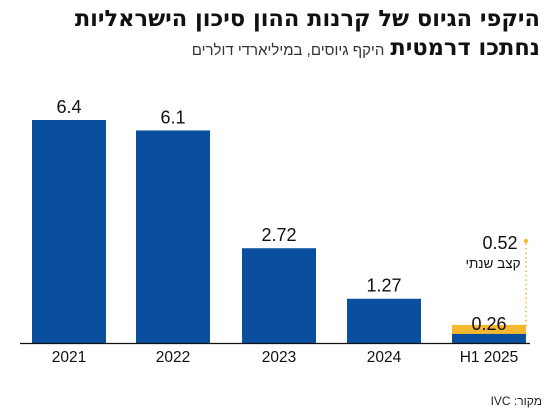 The height and width of the screenshot is (412, 550). I want to click on value-label-2024: 1.27, so click(383, 286).